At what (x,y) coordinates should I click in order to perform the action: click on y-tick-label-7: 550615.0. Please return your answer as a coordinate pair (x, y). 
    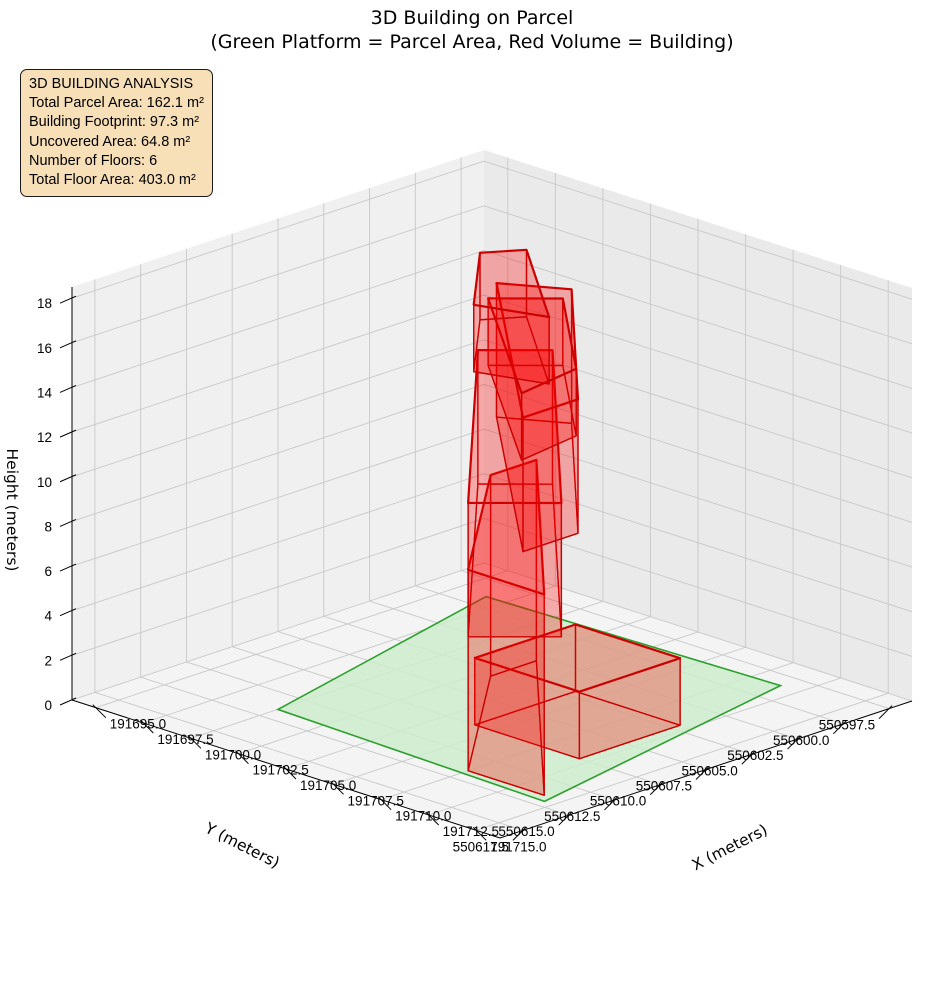
    Looking at the image, I should click on (526, 831).